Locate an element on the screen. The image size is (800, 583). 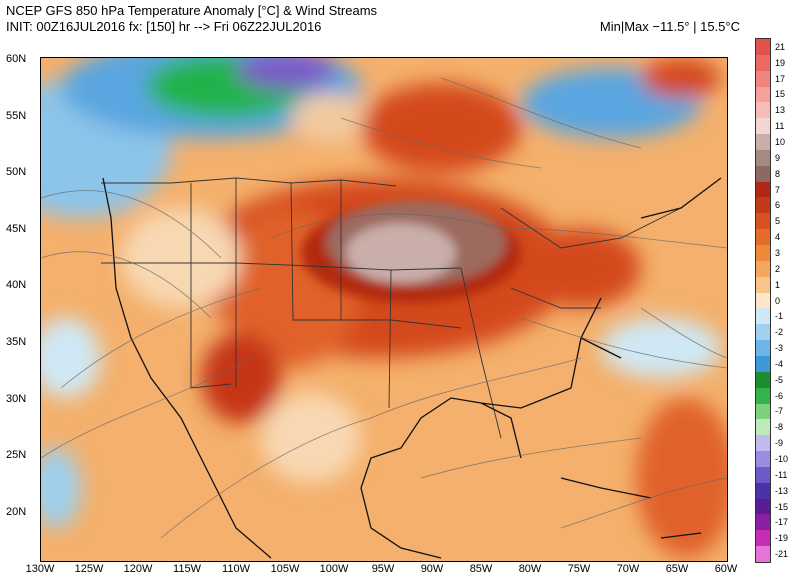
colorbar-label: -15 is located at coordinates (782, 506).